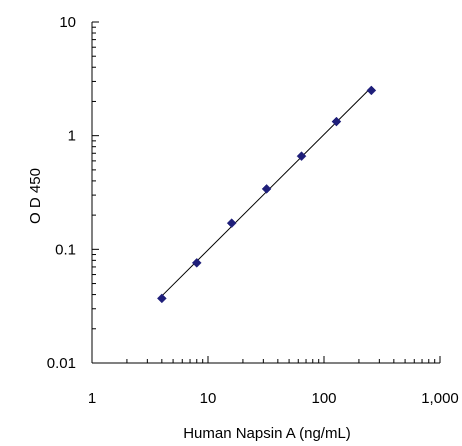  Describe the element at coordinates (323, 398) in the screenshot. I see `x-tick-label: 100` at that location.